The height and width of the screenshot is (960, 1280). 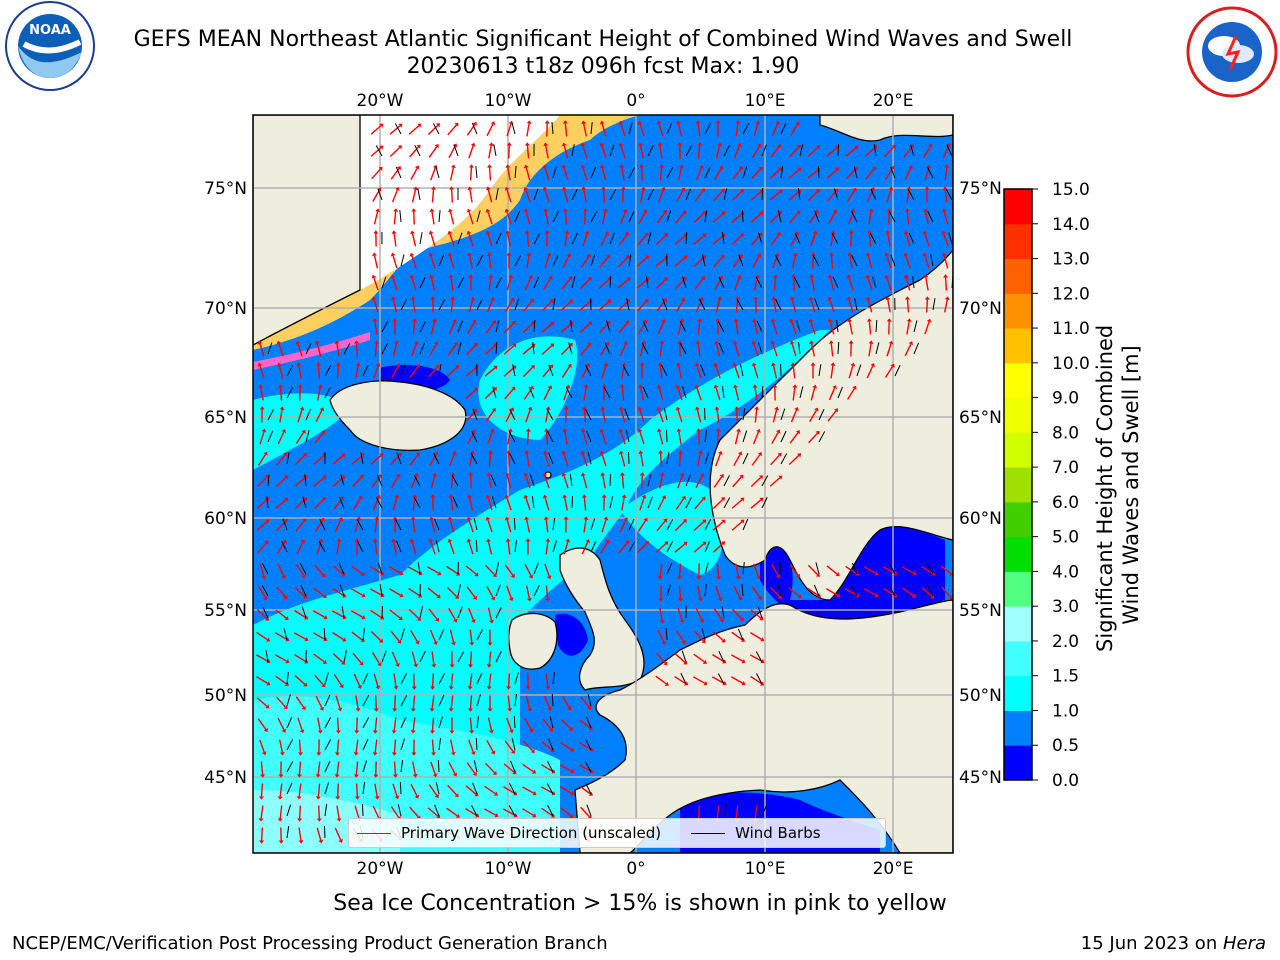 What do you see at coordinates (1065, 642) in the screenshot?
I see `colorbar-tick-label: 2.0` at bounding box center [1065, 642].